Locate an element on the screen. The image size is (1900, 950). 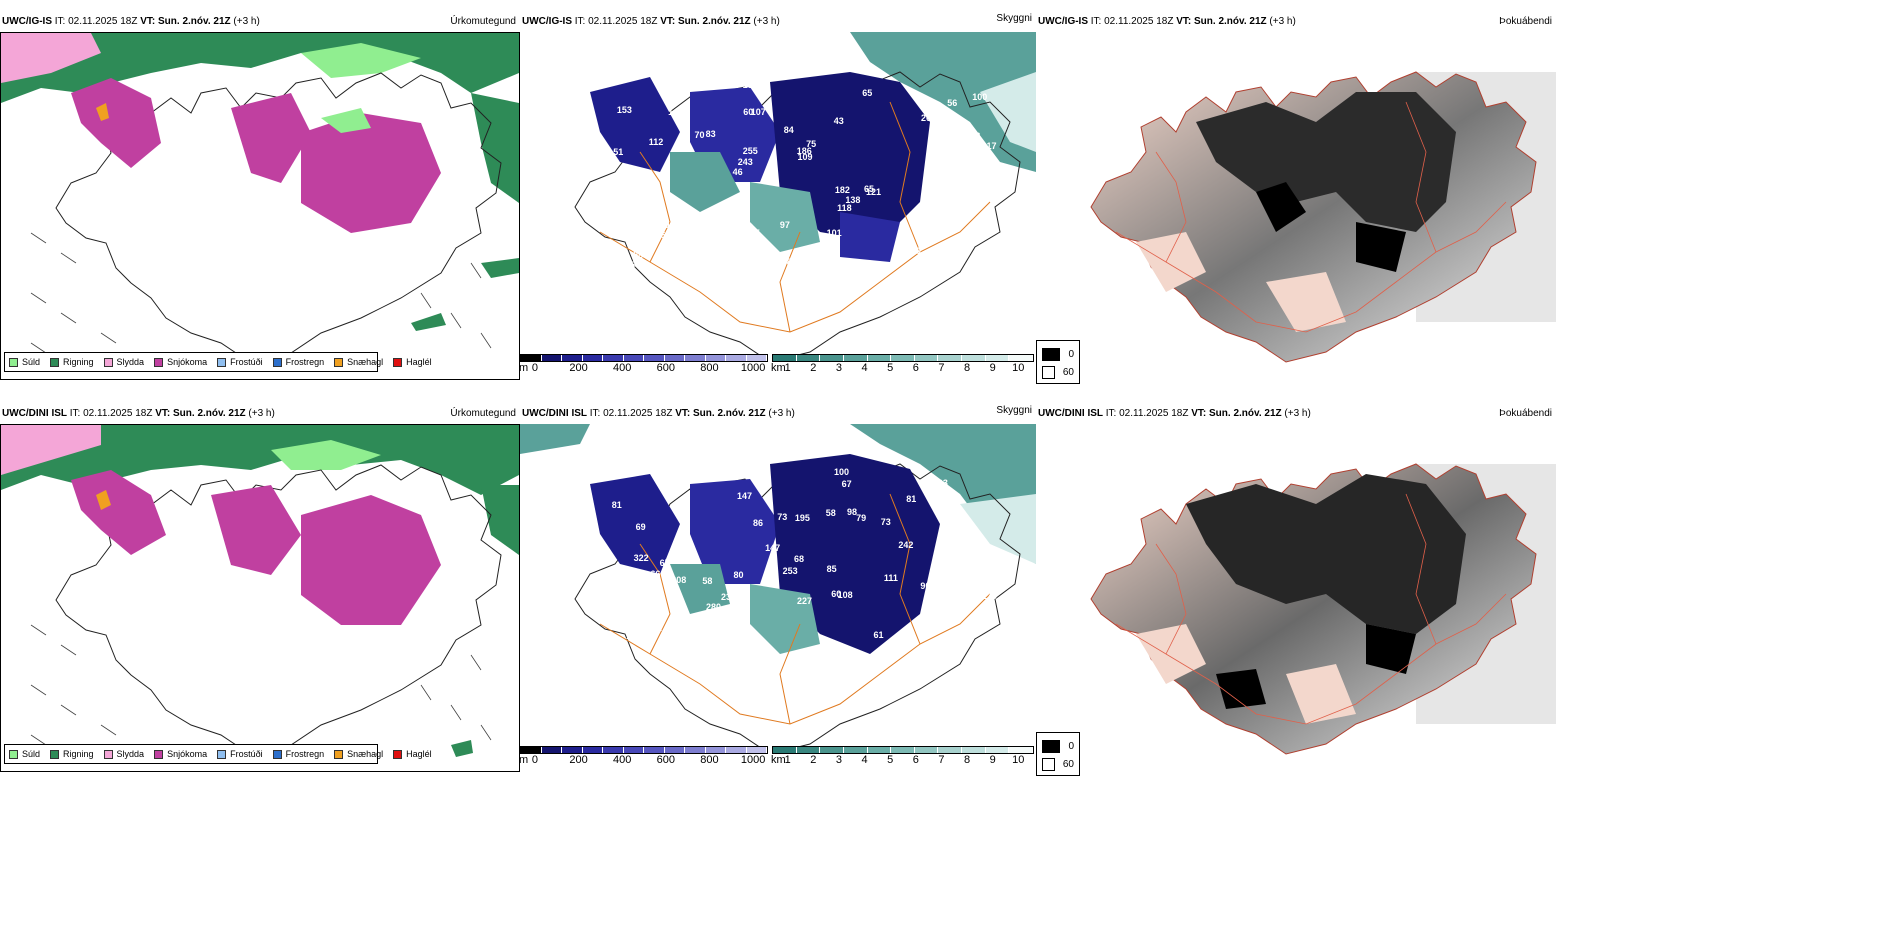
cloud-base-value-label: 141 is located at coordinates (942, 499).